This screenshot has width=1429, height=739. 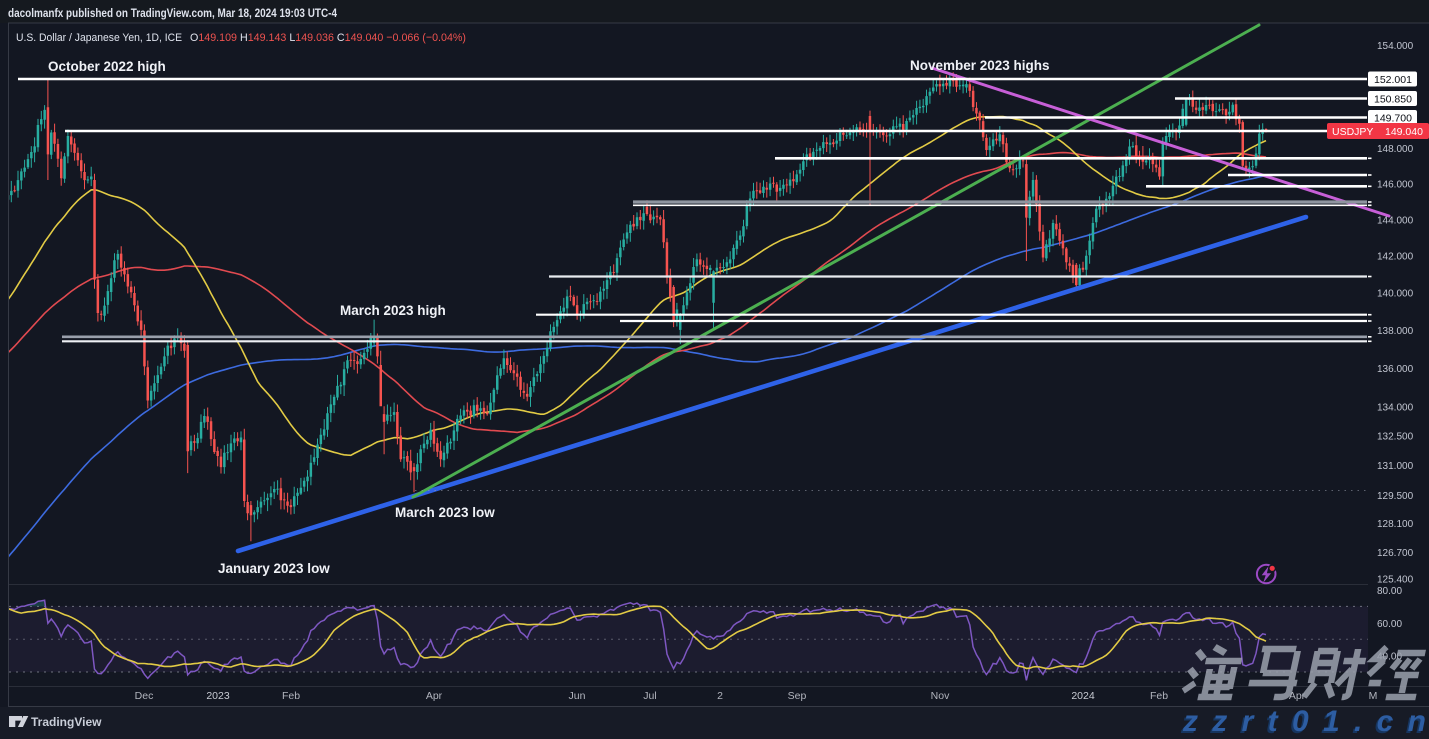 What do you see at coordinates (1352, 132) in the screenshot?
I see `svg-text: USDJPY` at bounding box center [1352, 132].